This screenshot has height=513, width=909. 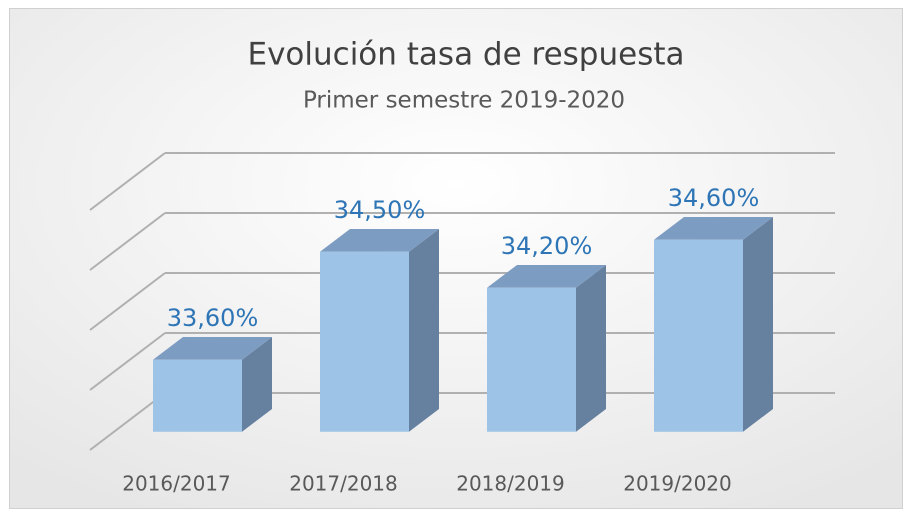 I want to click on chart-subtitle: Primer semestre 2019-2020, so click(x=464, y=101).